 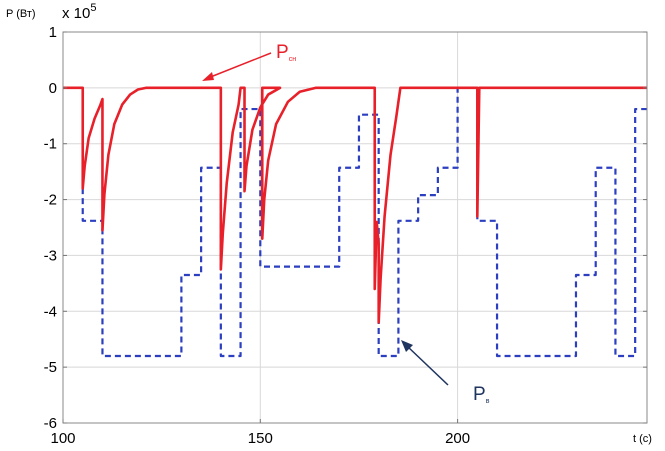 I want to click on y-tick-label: 1, so click(x=53, y=32).